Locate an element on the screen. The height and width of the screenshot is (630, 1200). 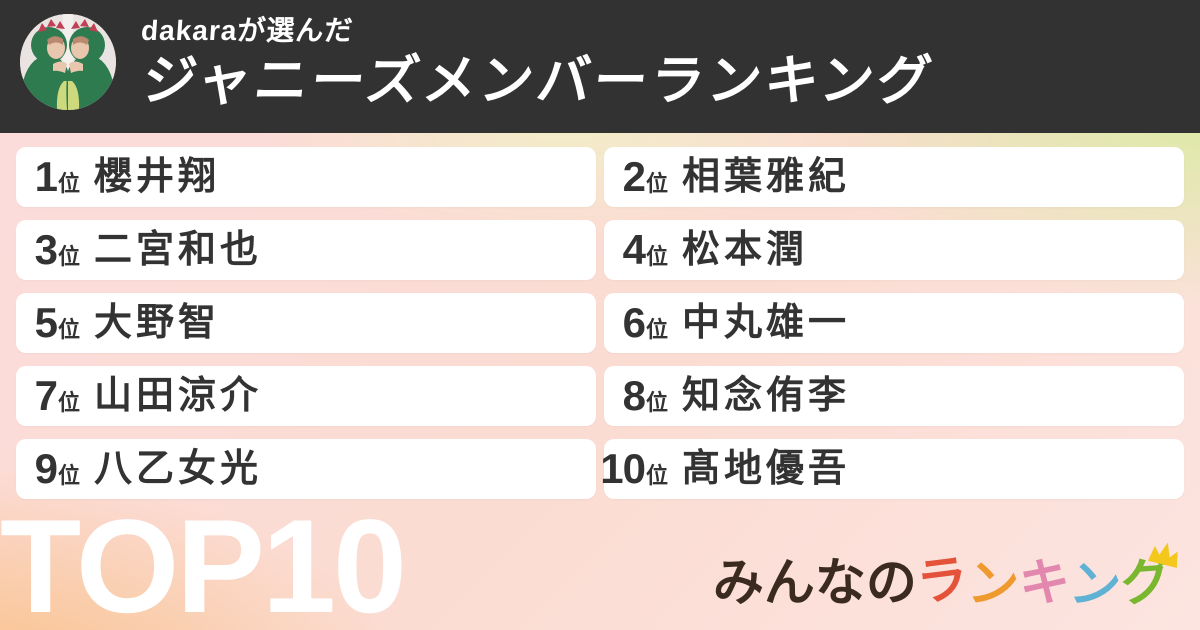
rank-badge: 8 位 is located at coordinates (636, 396).